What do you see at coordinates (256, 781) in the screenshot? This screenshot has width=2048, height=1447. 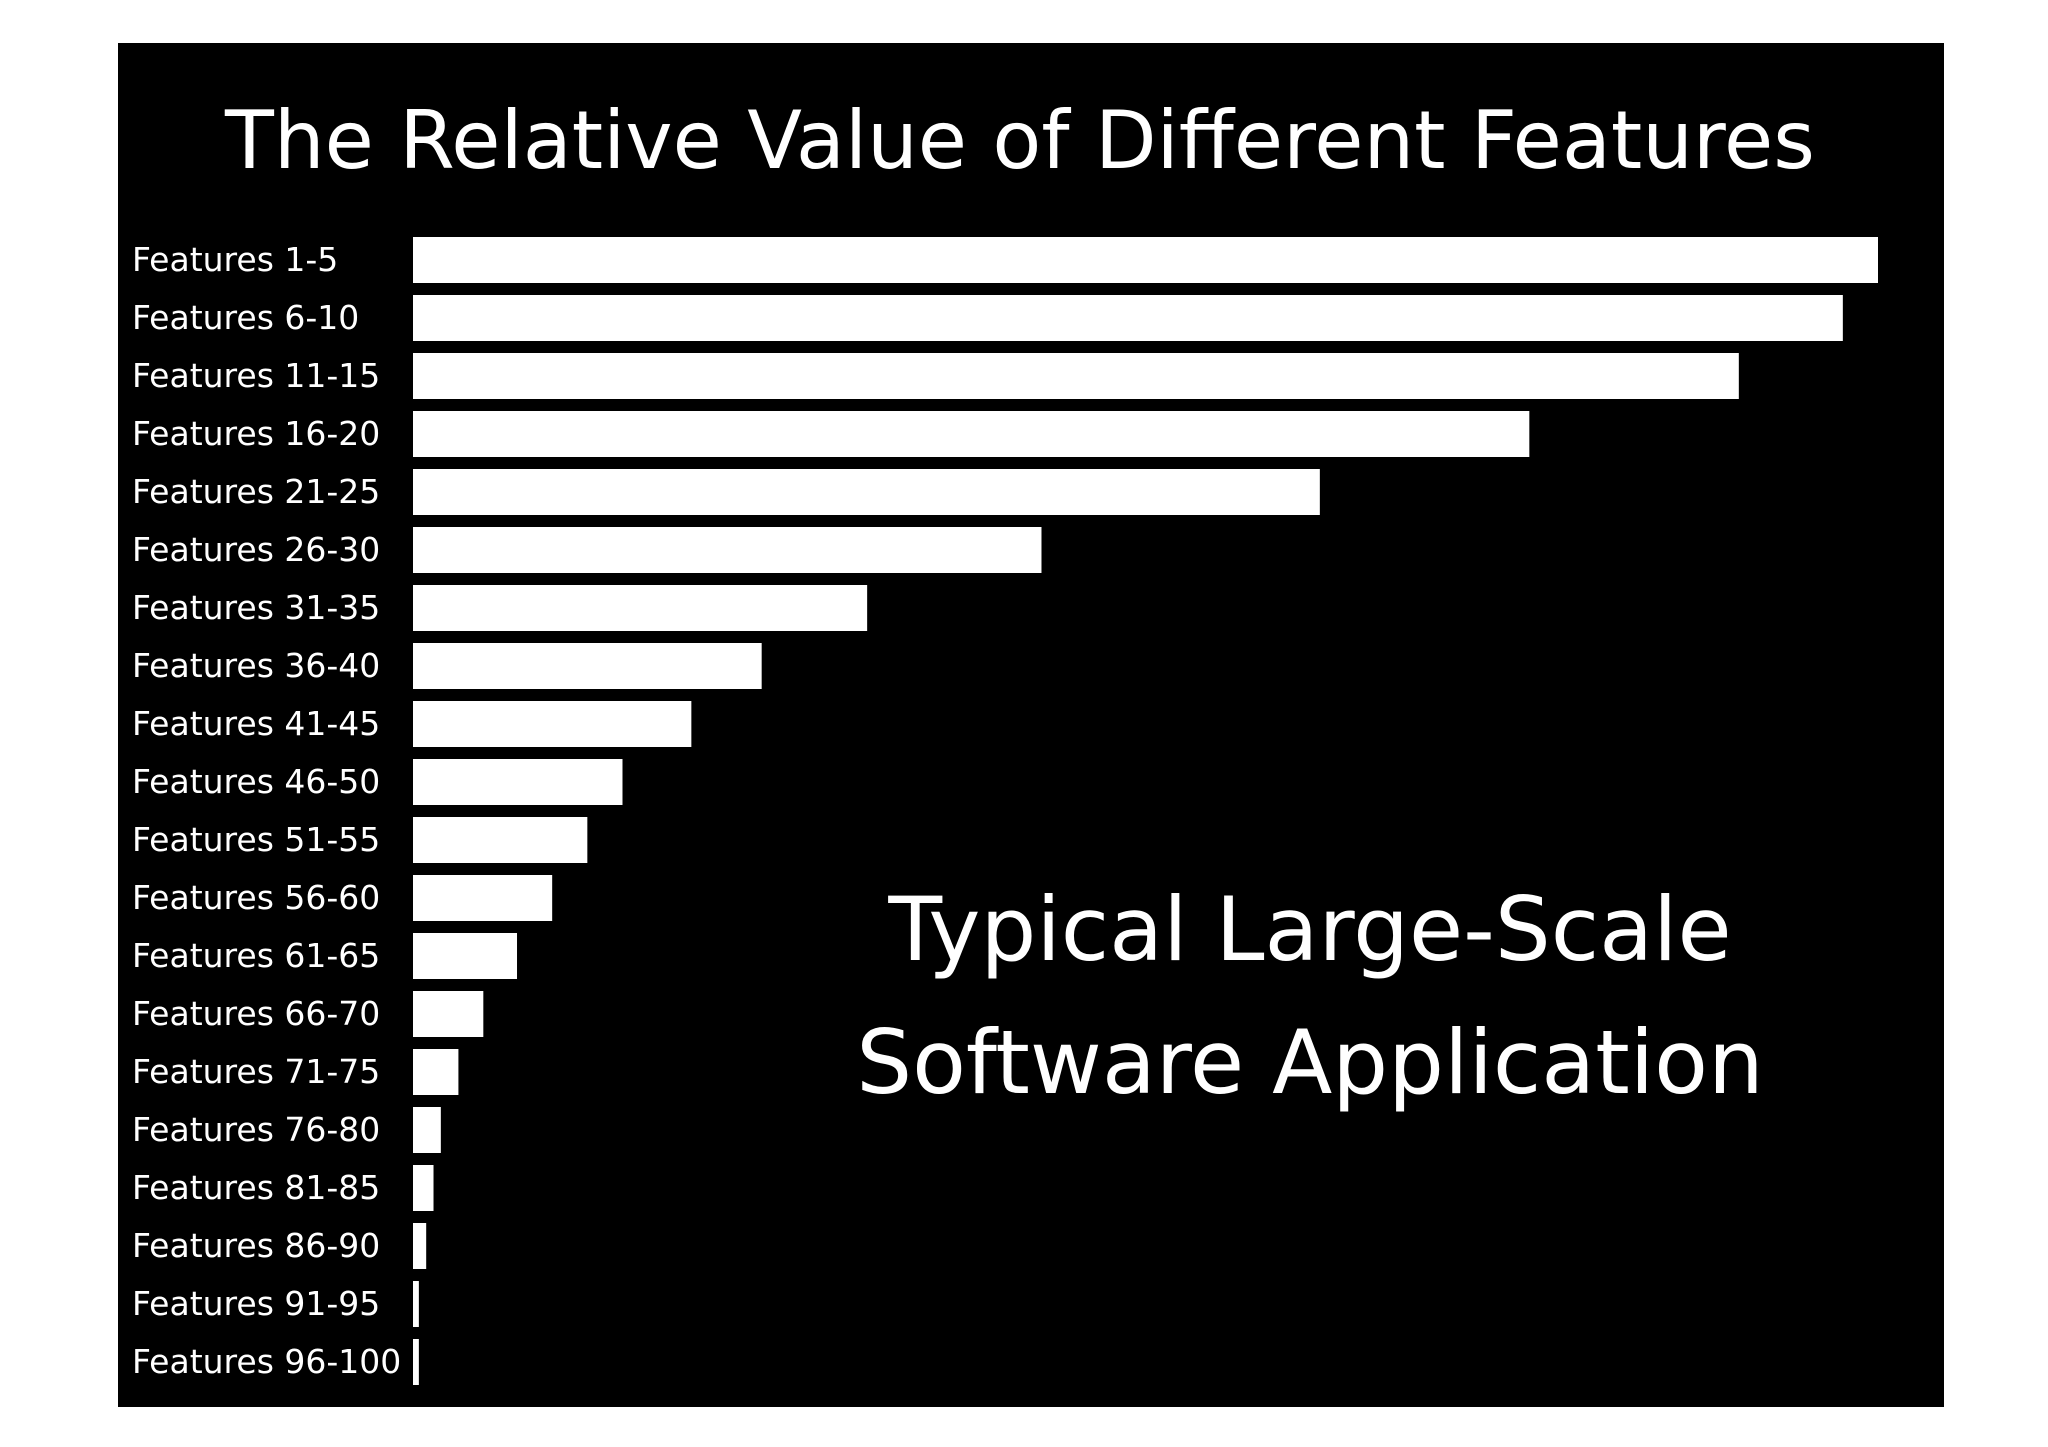 I see `category-label: Features 46-50` at bounding box center [256, 781].